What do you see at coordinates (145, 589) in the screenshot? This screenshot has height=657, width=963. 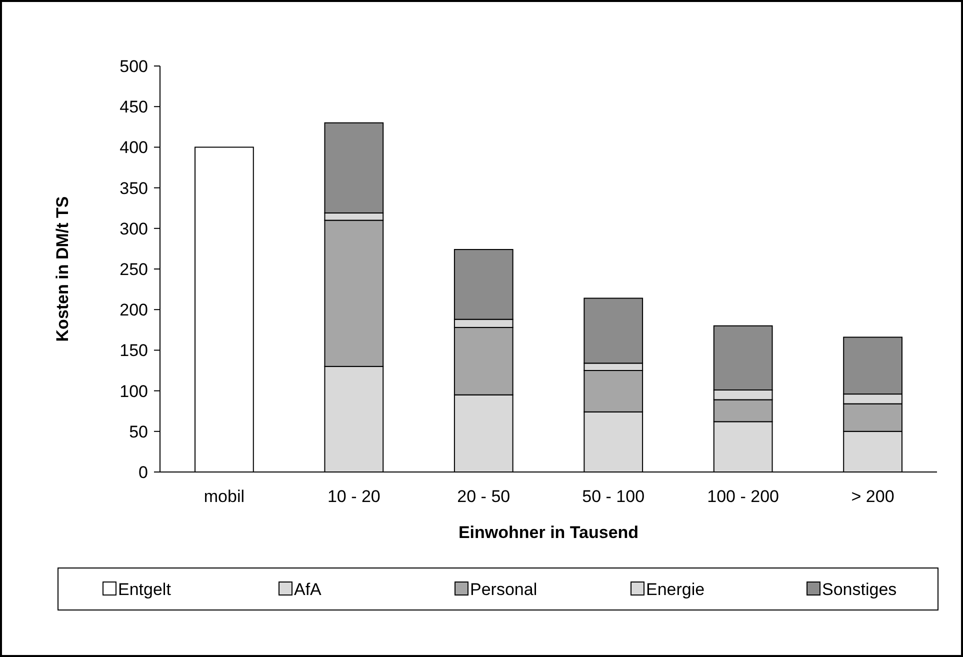 I see `legend-label: Entgelt` at bounding box center [145, 589].